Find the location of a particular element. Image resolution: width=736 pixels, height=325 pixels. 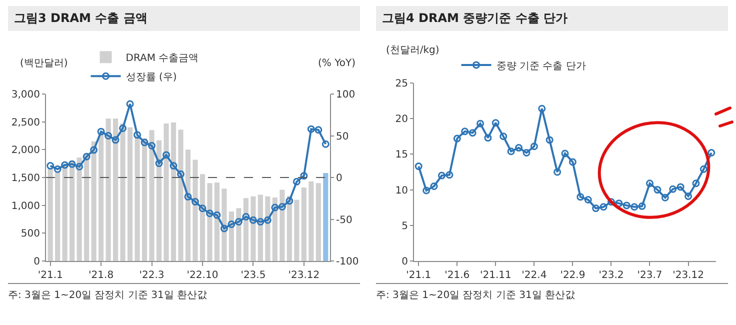

y-tick-label: 500 is located at coordinates (30, 234).